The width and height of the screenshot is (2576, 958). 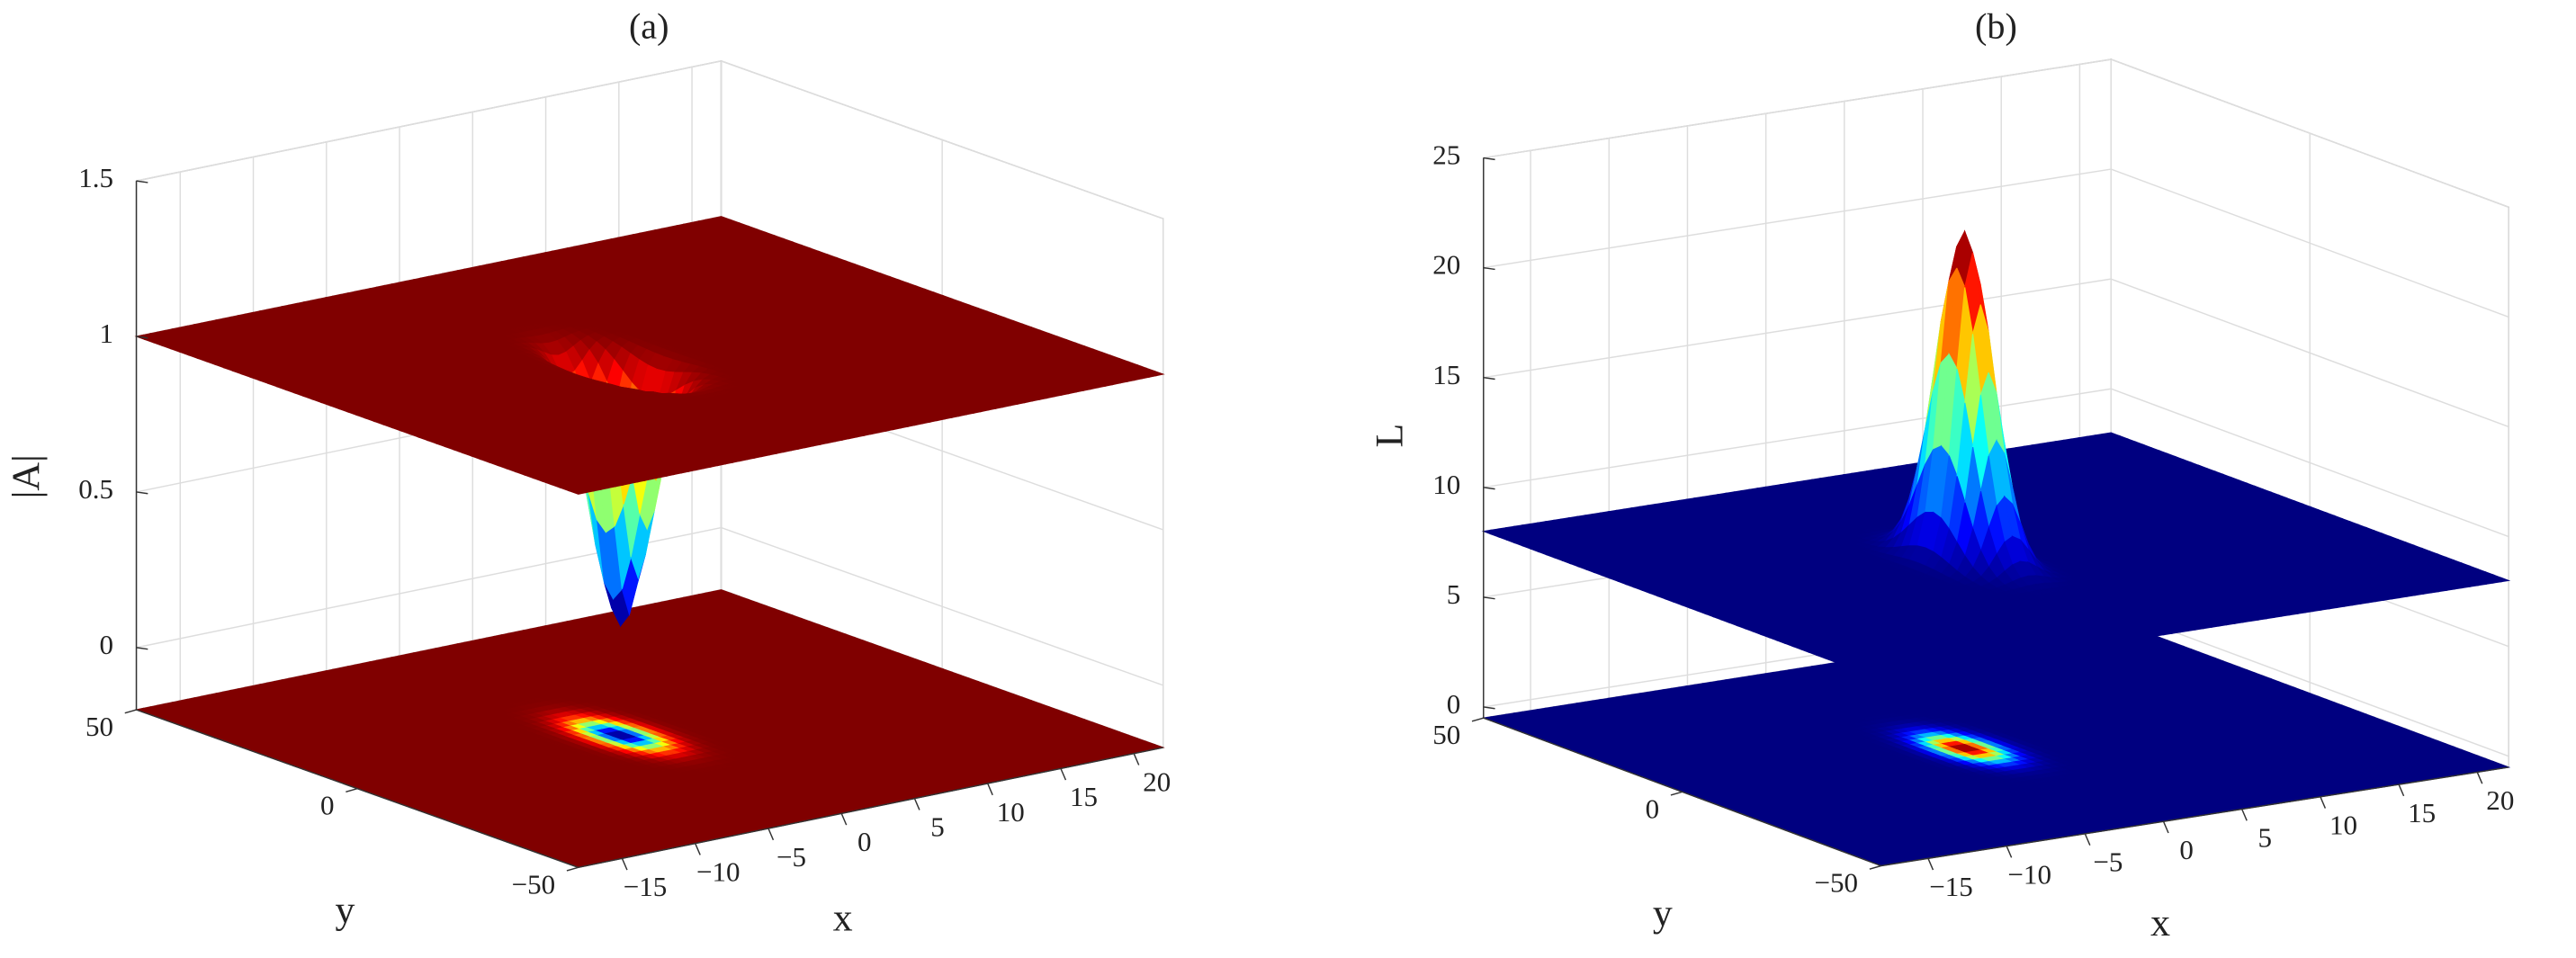 What do you see at coordinates (650, 728) in the screenshot?
I see `contour-floor` at bounding box center [650, 728].